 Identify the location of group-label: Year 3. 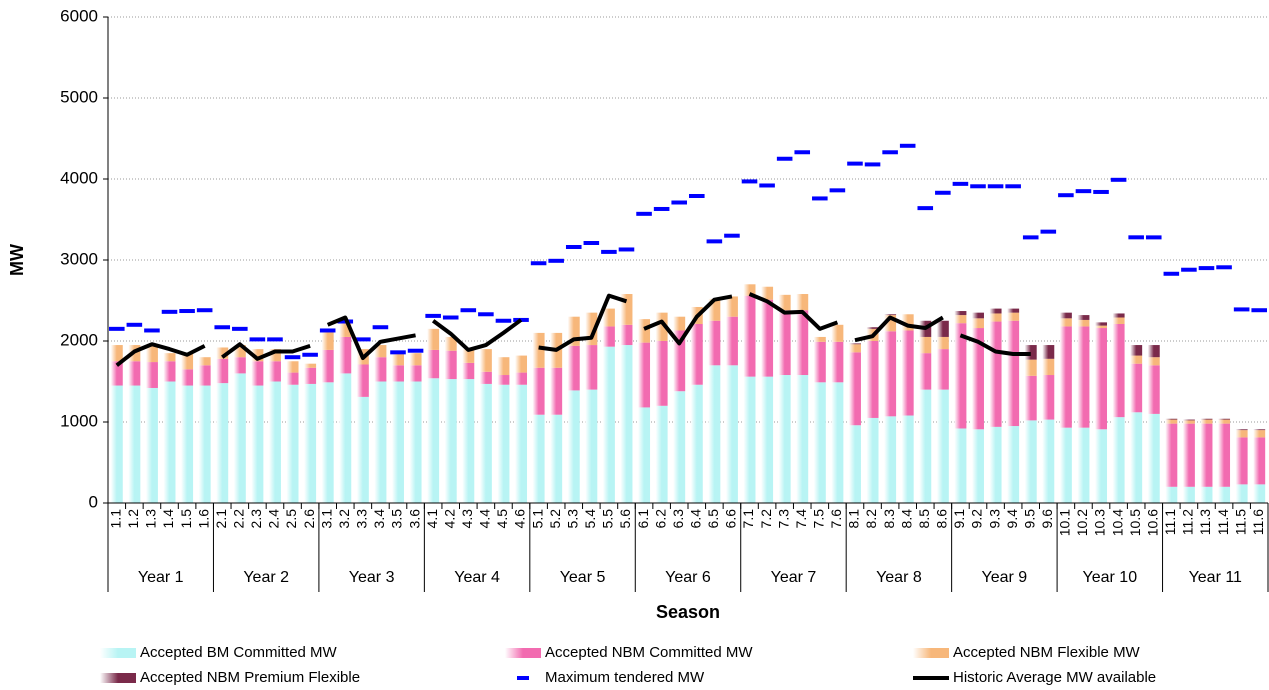
(372, 577).